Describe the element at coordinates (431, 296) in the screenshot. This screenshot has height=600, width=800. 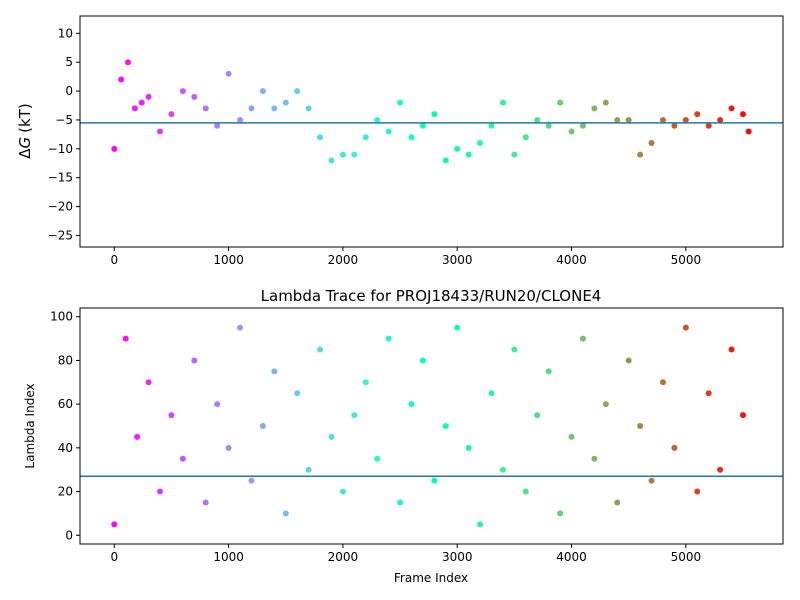
I see `lambda-title: Lambda Trace for PROJ18433/RUN20/CLONE4` at that location.